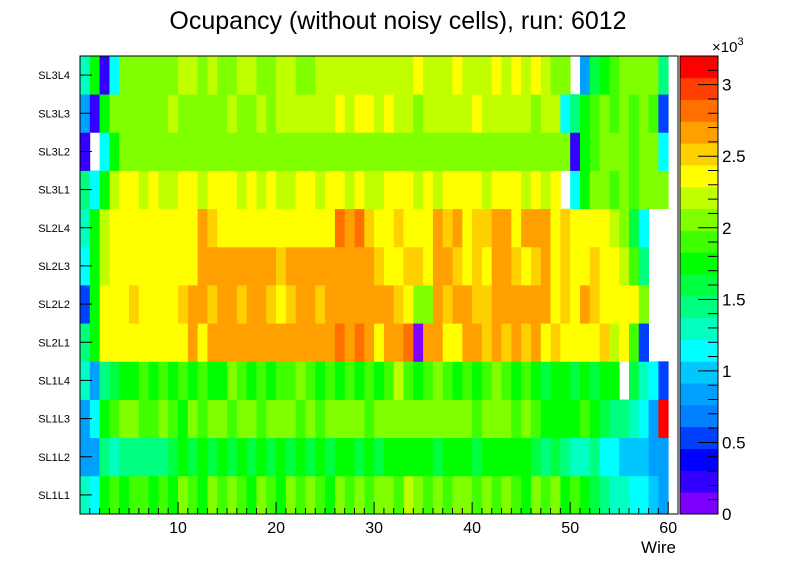 This screenshot has height=572, width=796. I want to click on x-tick-label: 20, so click(276, 528).